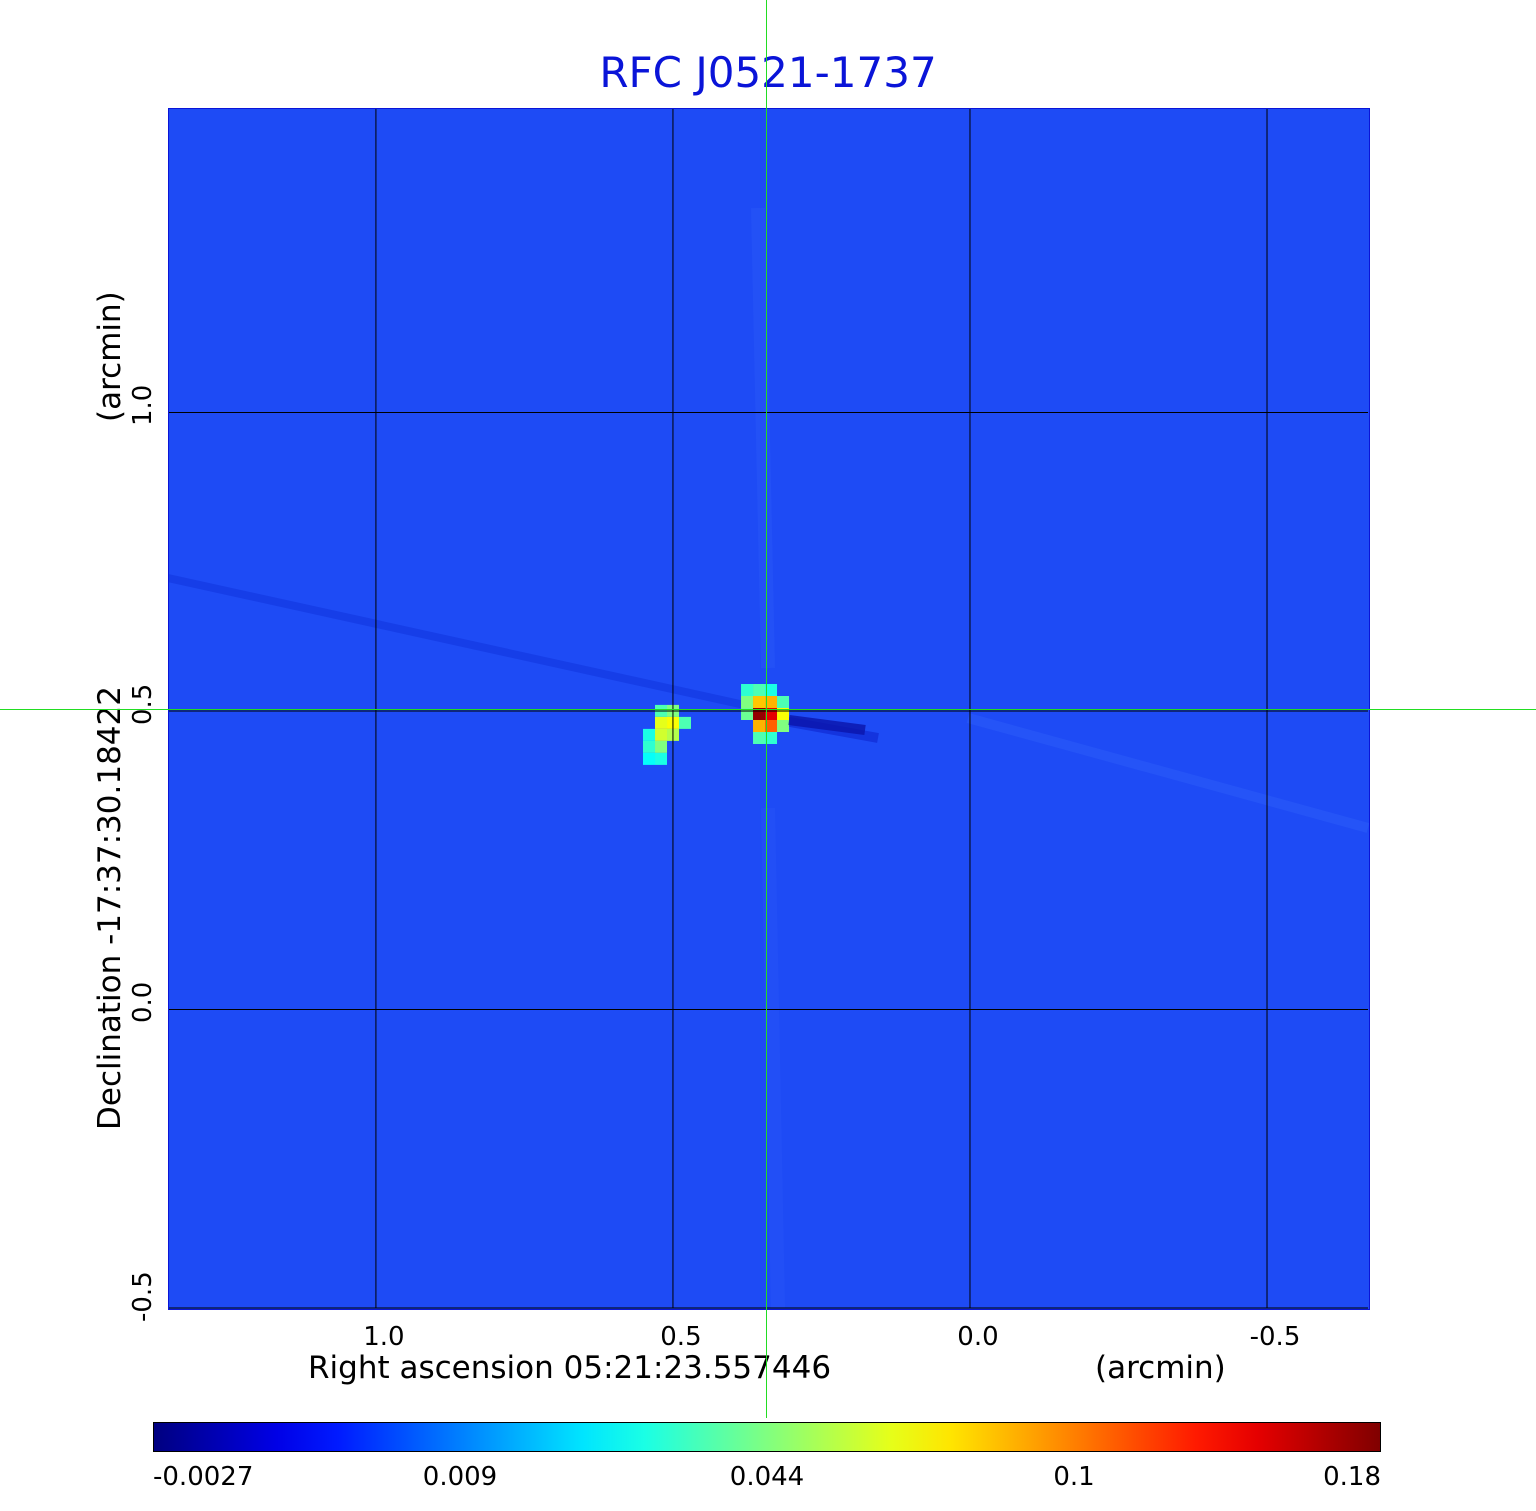 The image size is (1536, 1511). I want to click on y-tick-label: 1.0, so click(143, 406).